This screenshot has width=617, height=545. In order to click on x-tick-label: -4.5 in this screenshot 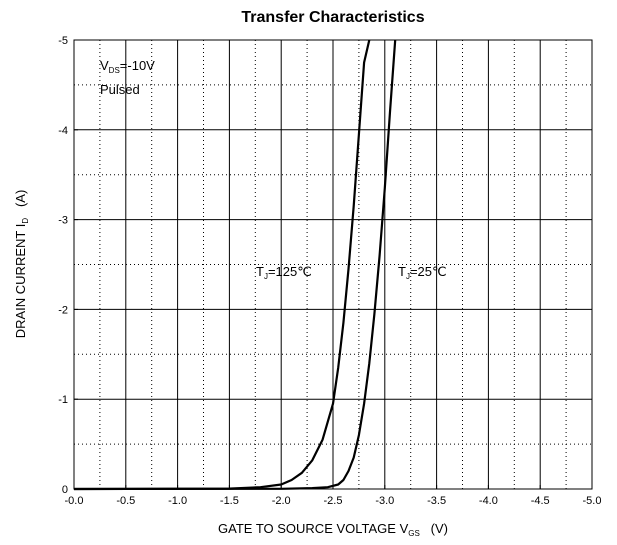, I will do `click(540, 501)`.